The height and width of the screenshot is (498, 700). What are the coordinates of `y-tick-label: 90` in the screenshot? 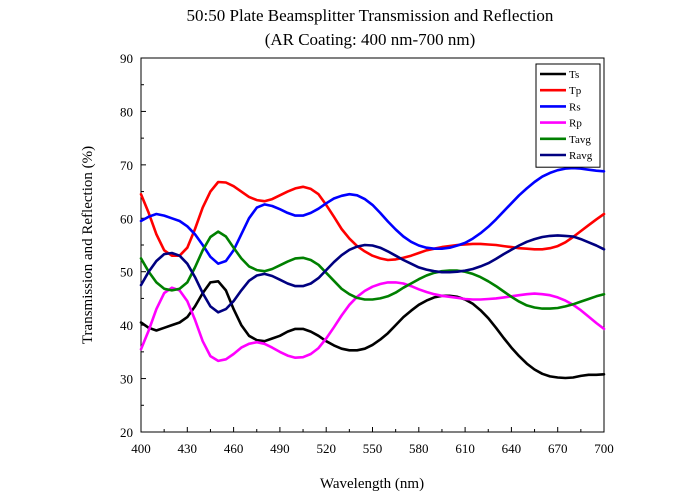 It's located at (126, 58).